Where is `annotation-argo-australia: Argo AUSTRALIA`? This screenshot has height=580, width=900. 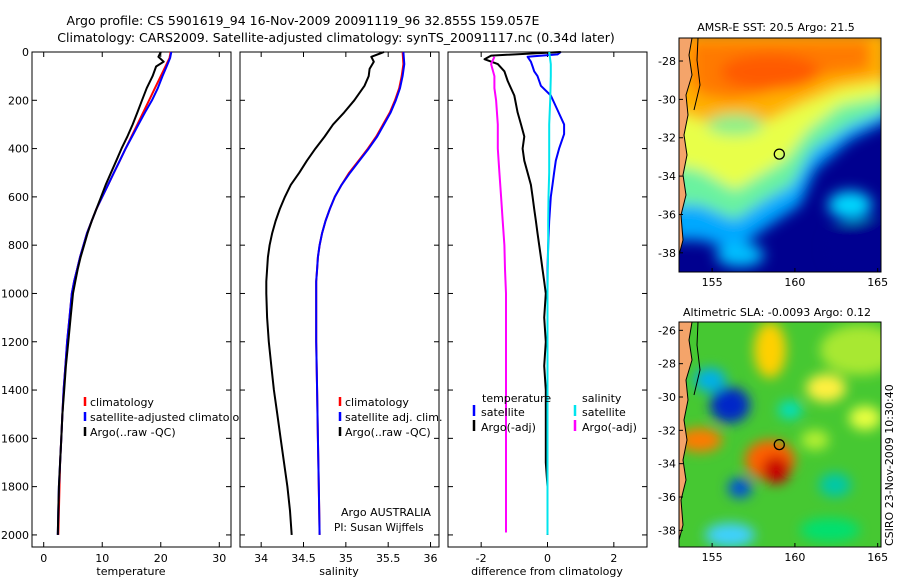
annotation-argo-australia: Argo AUSTRALIA is located at coordinates (386, 512).